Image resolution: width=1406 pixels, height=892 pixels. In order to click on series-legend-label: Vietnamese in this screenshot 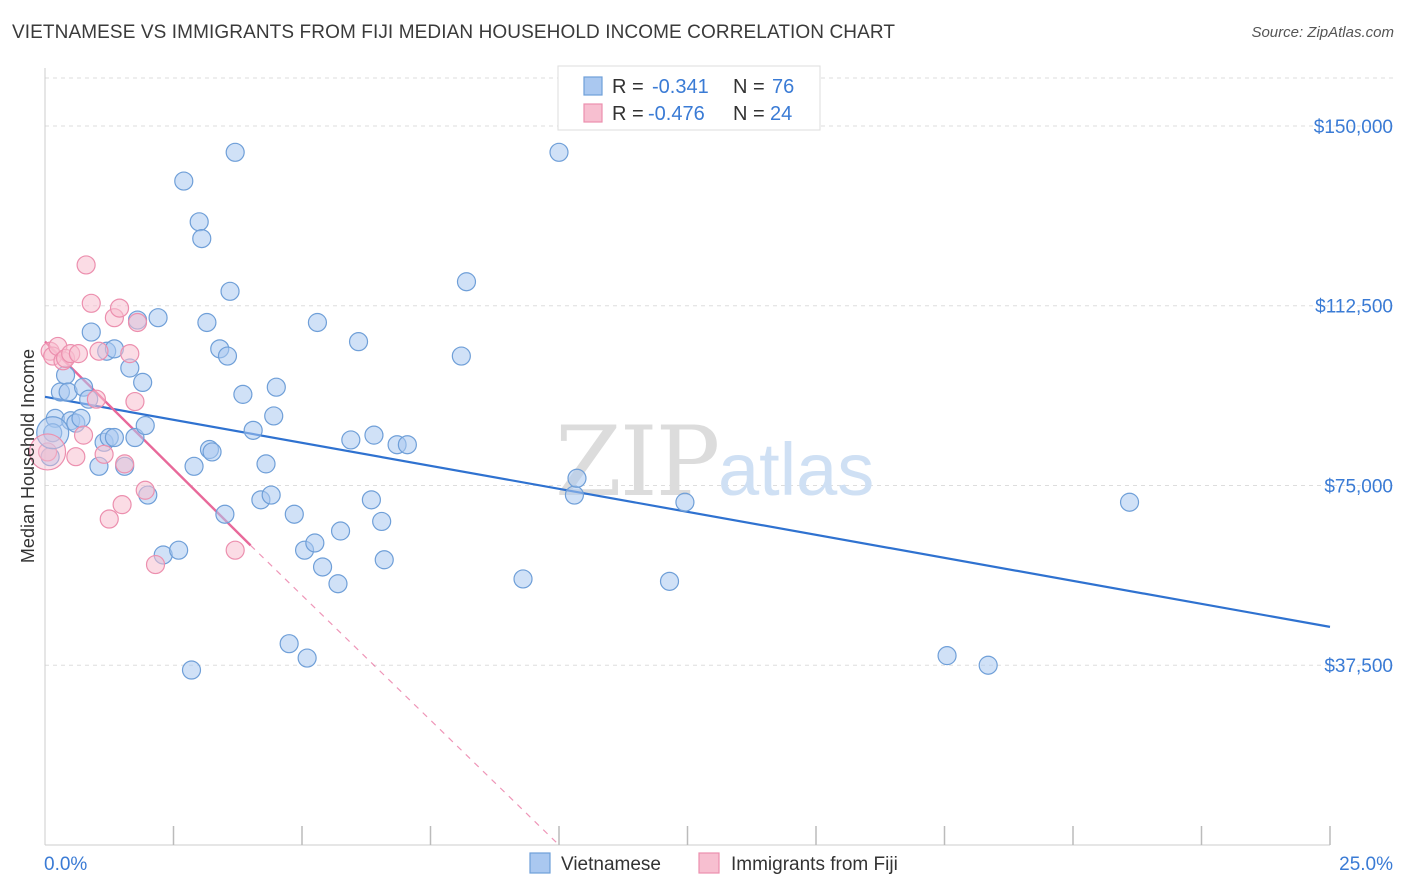, I will do `click(611, 864)`.